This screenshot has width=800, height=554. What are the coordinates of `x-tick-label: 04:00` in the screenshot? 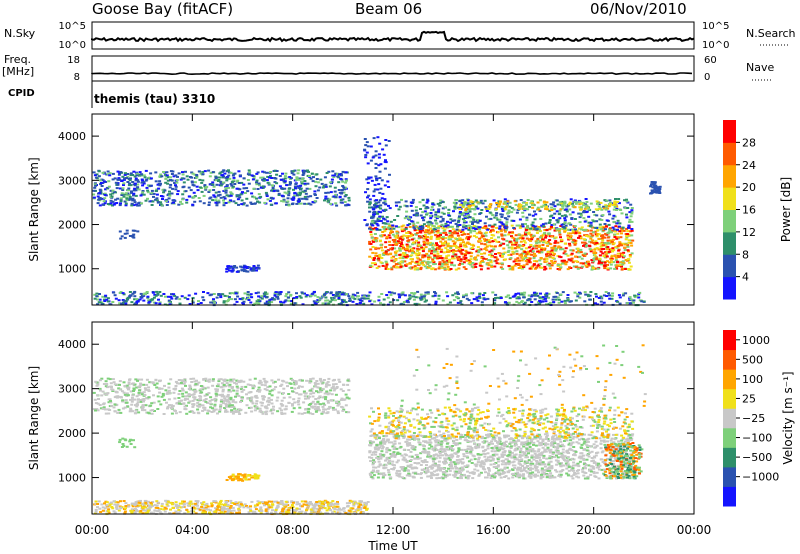 It's located at (192, 530).